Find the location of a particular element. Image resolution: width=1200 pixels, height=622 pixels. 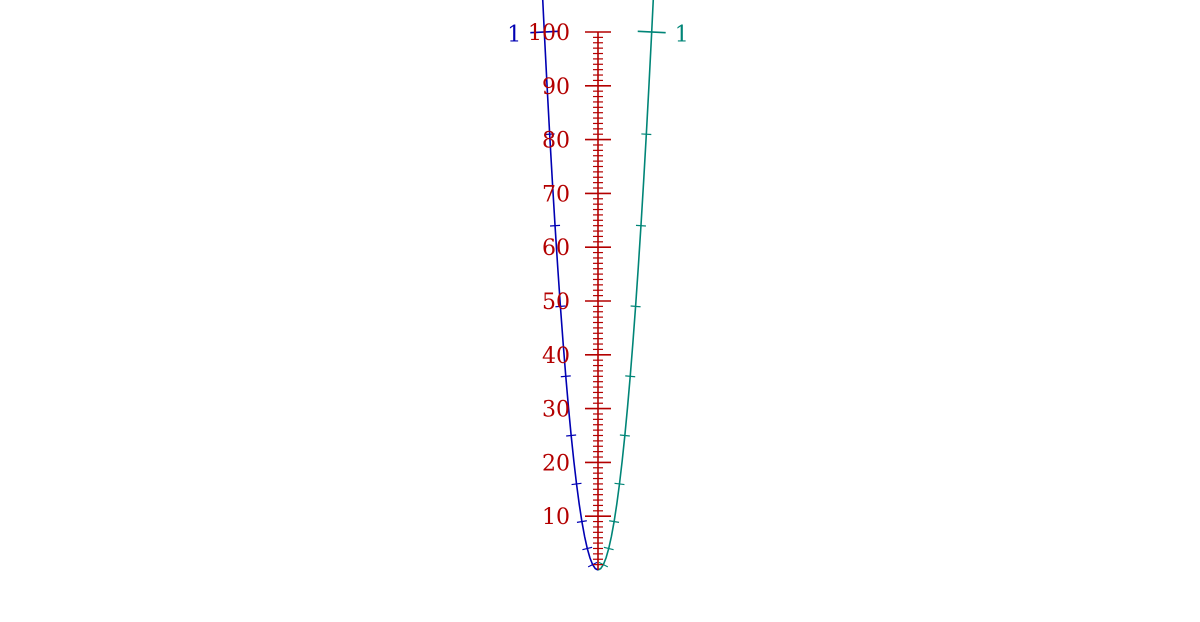

left-tick-label: 1 is located at coordinates (514, 35).